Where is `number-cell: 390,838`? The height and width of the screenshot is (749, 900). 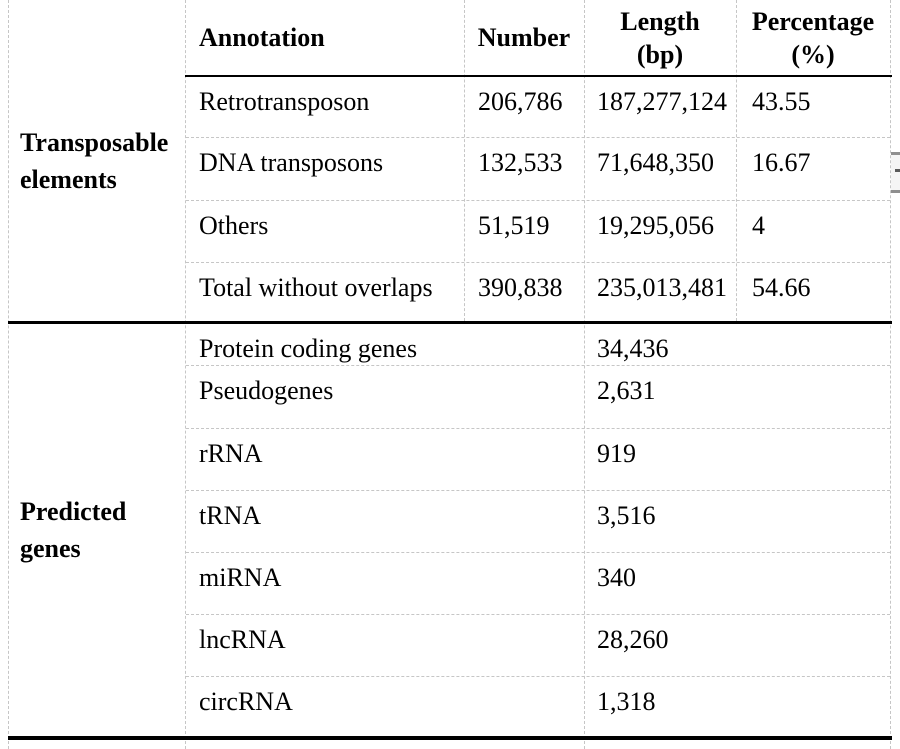 number-cell: 390,838 is located at coordinates (520, 287).